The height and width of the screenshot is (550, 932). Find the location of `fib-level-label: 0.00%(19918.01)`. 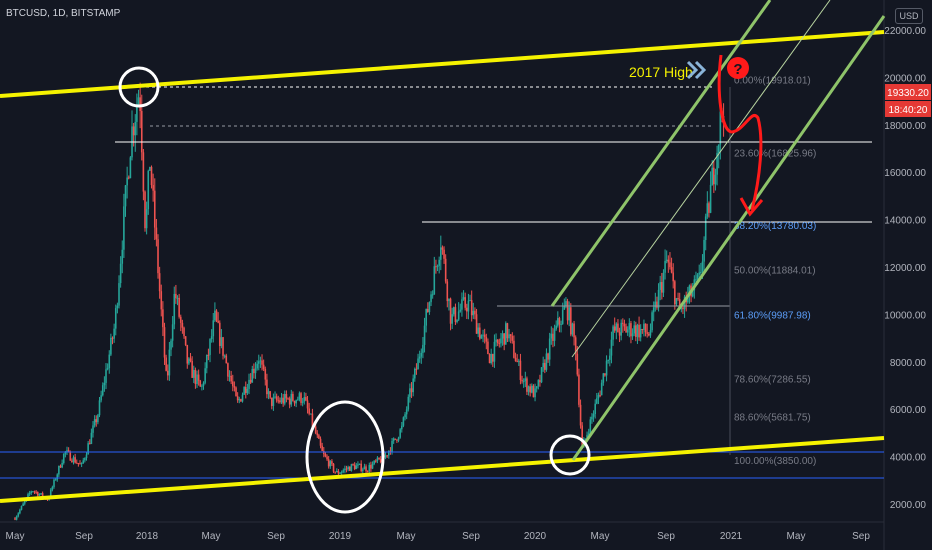

fib-level-label: 0.00%(19918.01) is located at coordinates (772, 80).